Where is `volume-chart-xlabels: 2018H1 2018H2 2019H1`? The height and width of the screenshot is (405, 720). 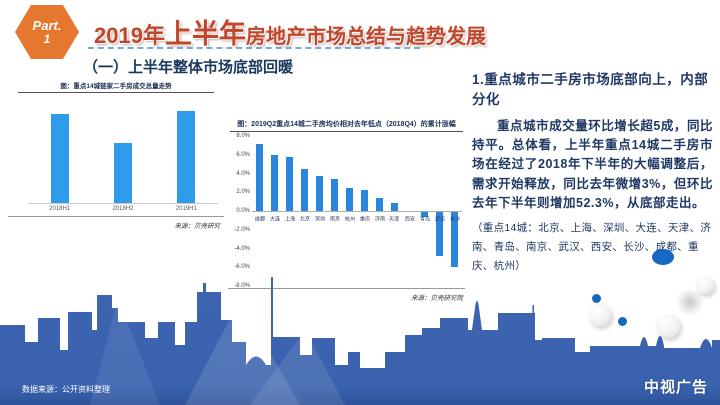 volume-chart-xlabels: 2018H1 2018H2 2019H1 is located at coordinates (123, 209).